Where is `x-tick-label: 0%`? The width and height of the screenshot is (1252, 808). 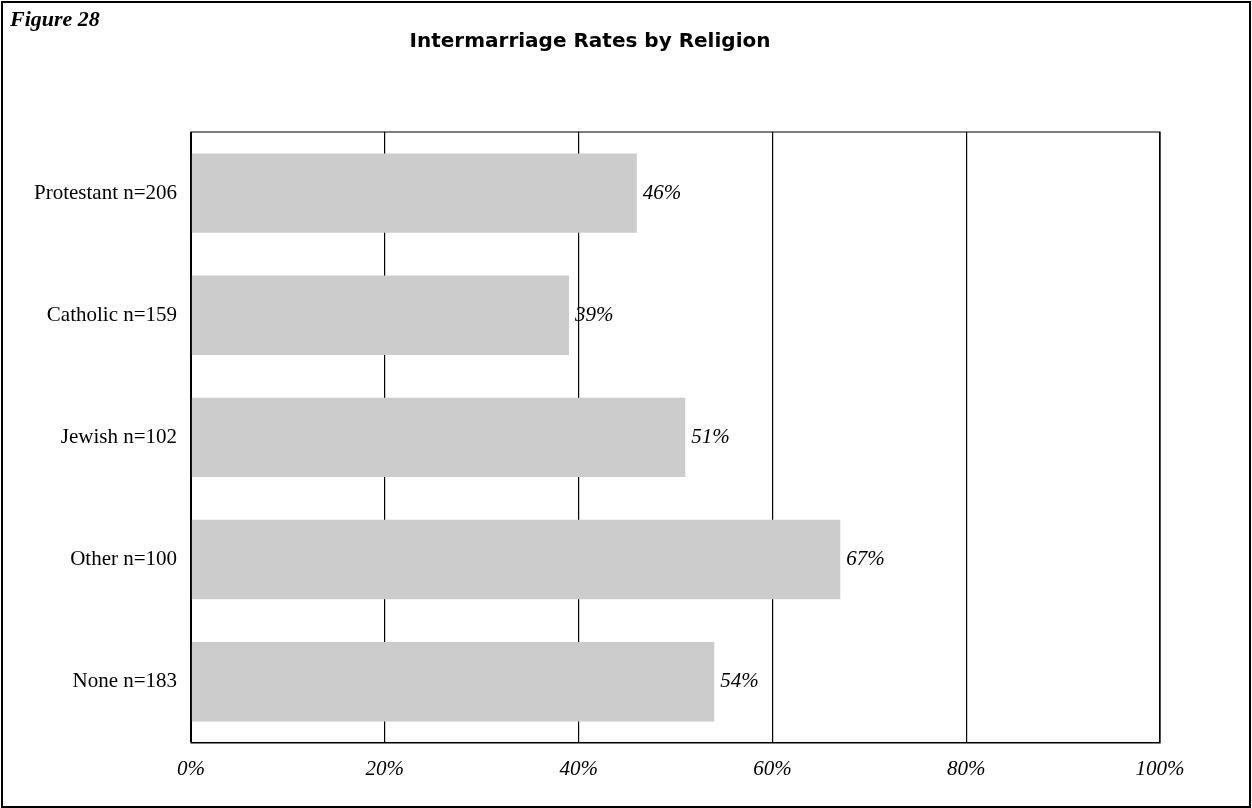 x-tick-label: 0% is located at coordinates (191, 767).